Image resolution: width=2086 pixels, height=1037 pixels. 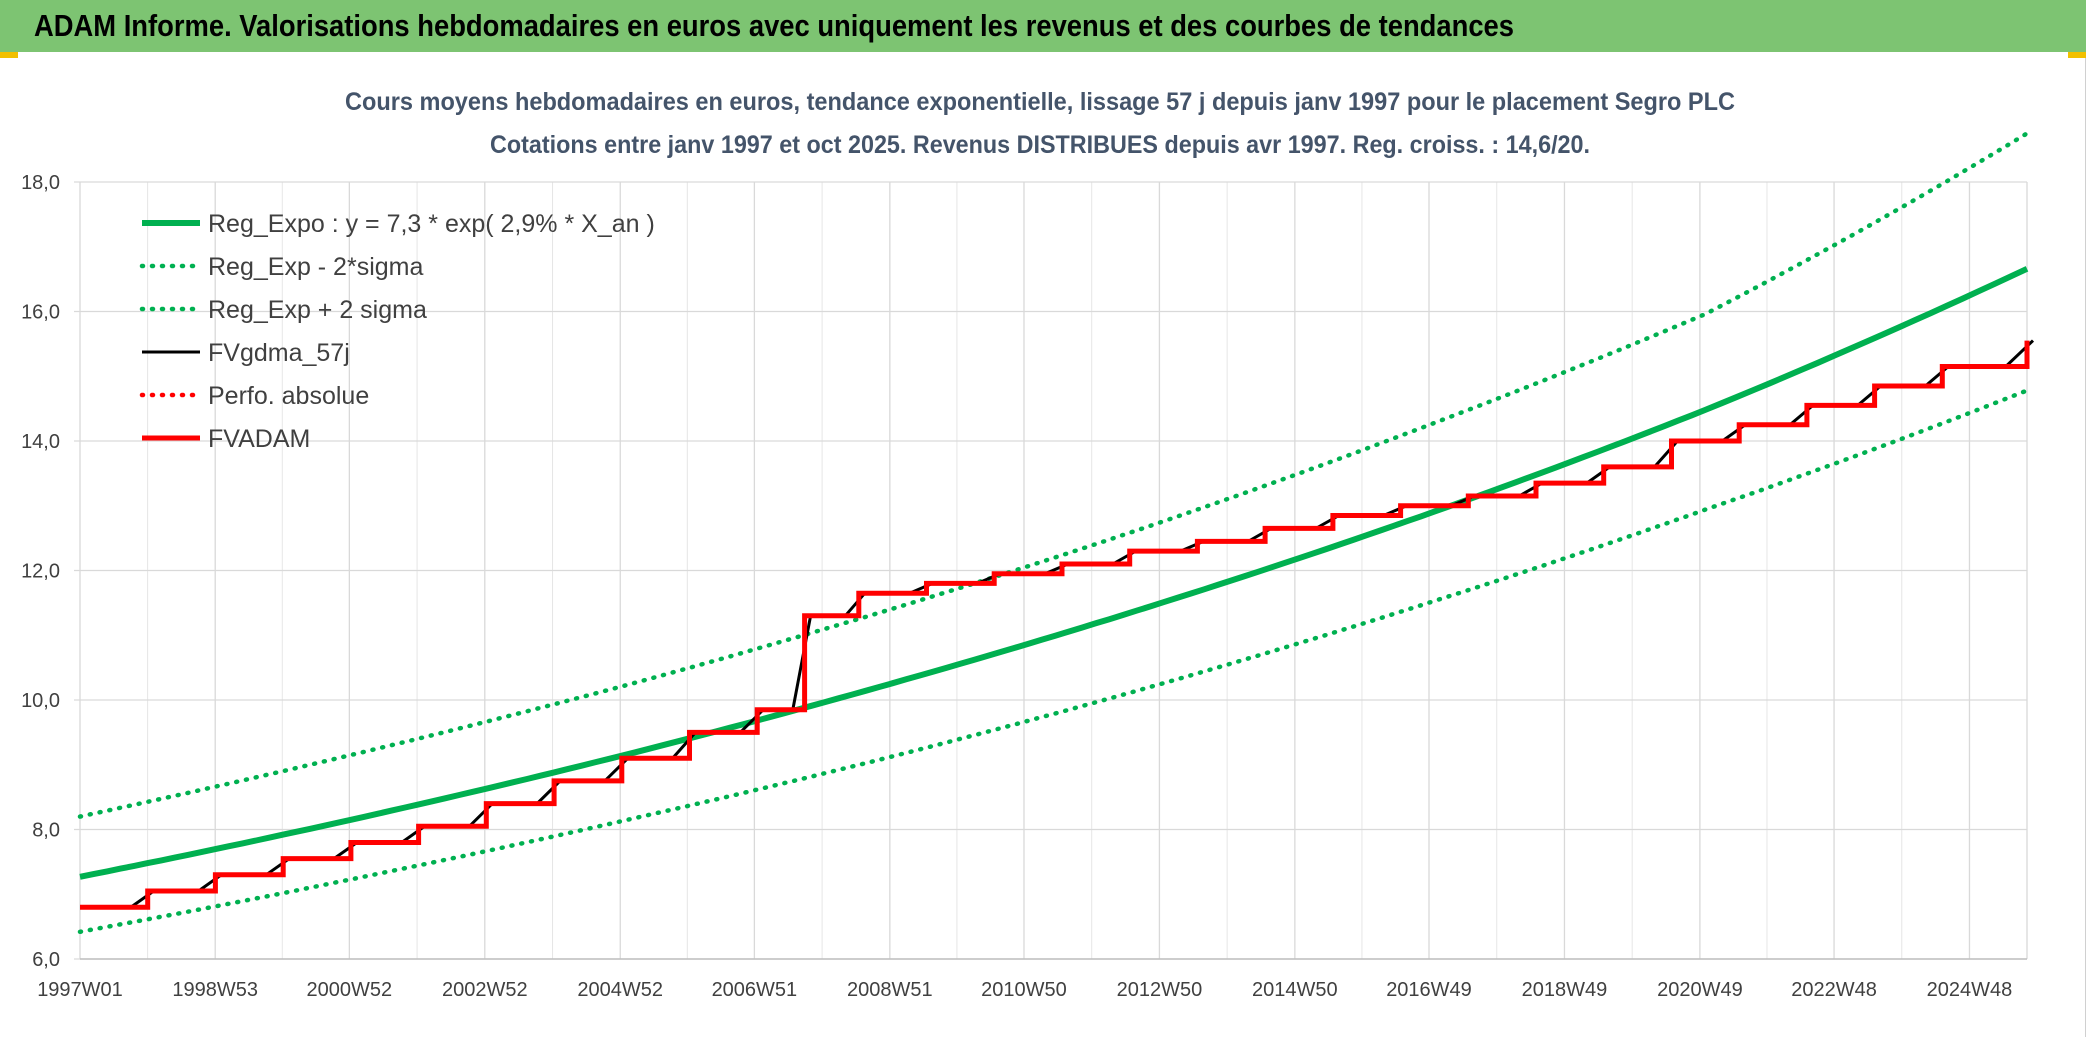 I want to click on x-tick-label: 2000W52, so click(x=350, y=990).